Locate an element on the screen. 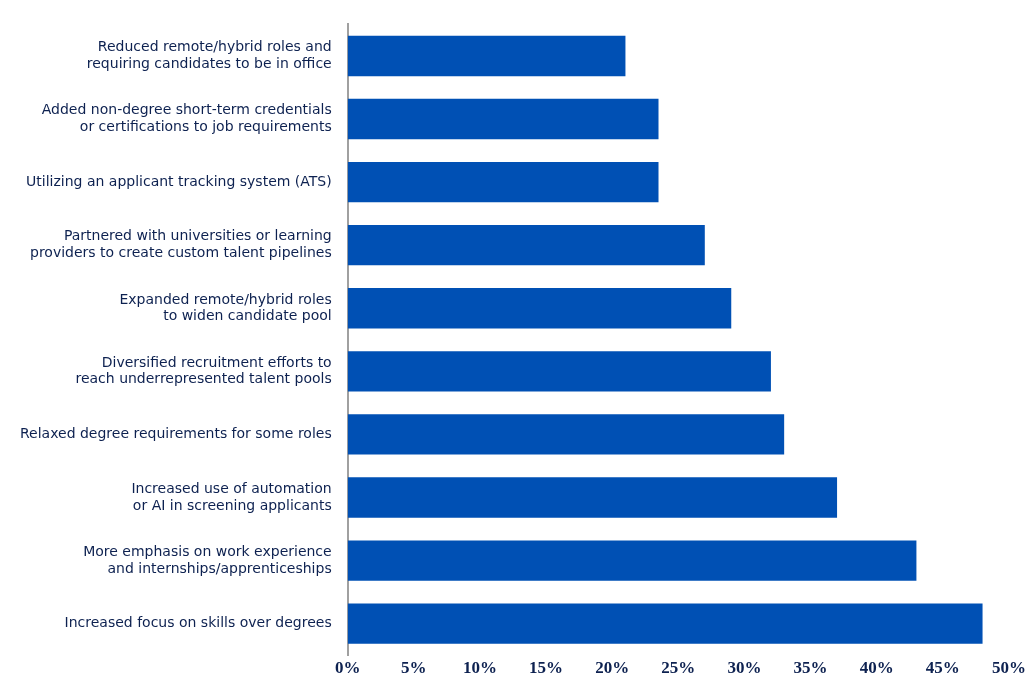  y-tick-label: More emphasis on work experience and internships/apprenticeships is located at coordinates (207, 559).